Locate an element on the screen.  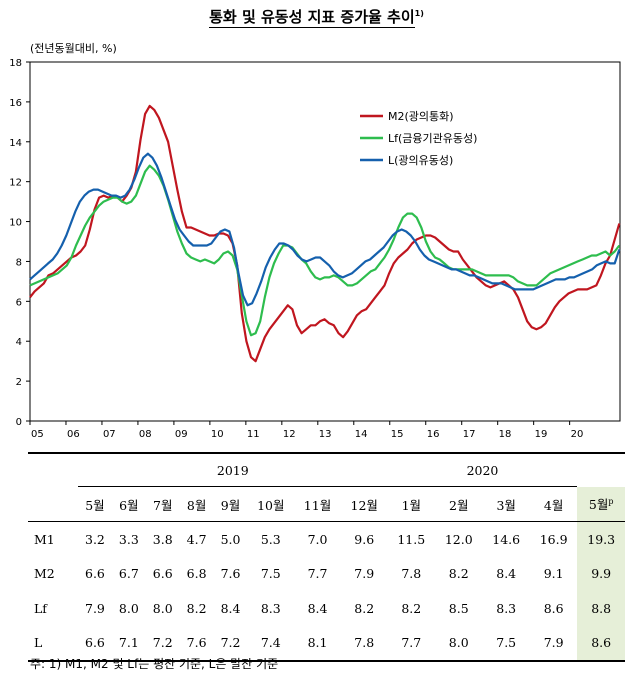
month-header: 11월 is located at coordinates (317, 504).